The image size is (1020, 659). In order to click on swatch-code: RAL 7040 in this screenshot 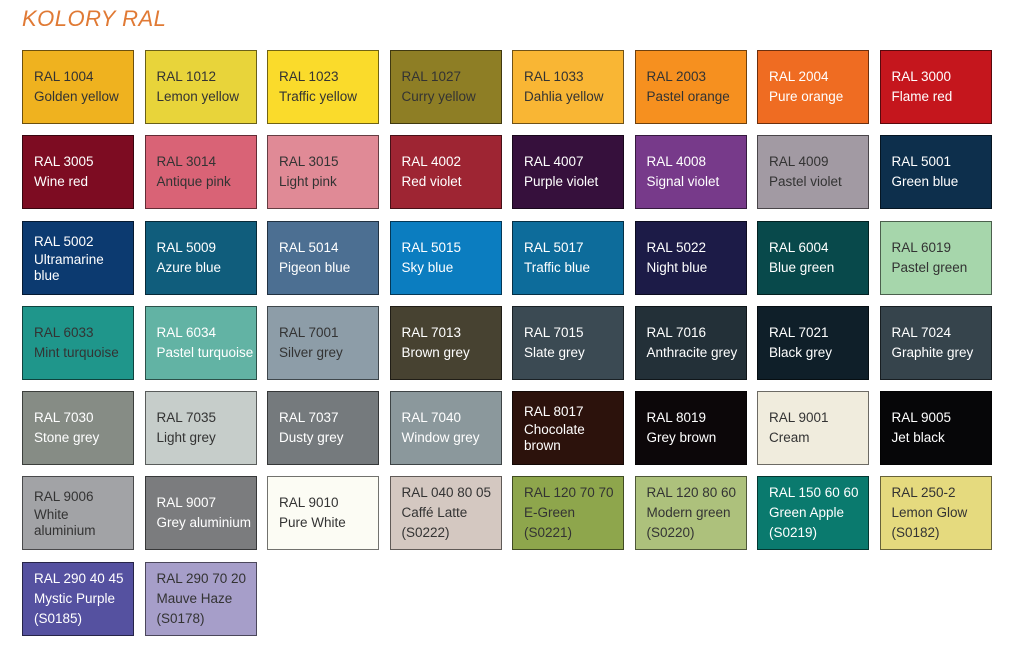, I will do `click(431, 418)`.